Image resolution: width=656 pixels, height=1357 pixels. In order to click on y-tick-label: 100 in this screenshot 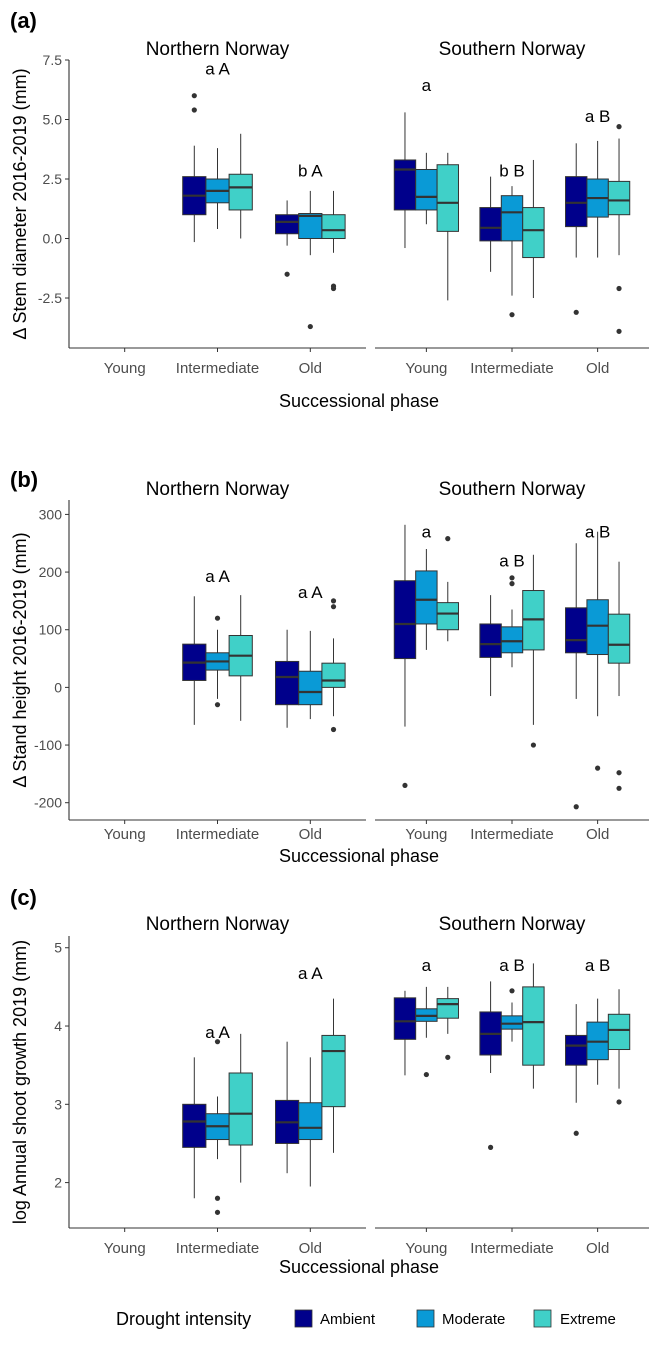, I will do `click(51, 630)`.